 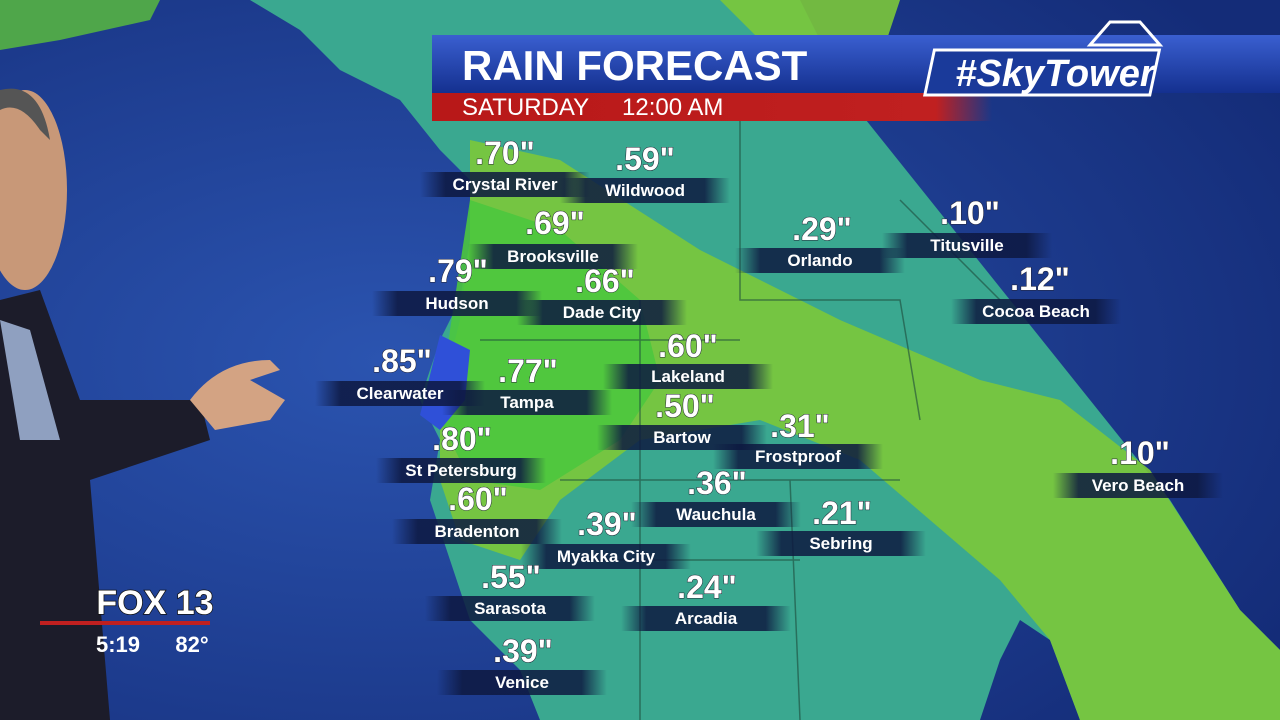 I want to click on rain-amount: .55", so click(x=511, y=577).